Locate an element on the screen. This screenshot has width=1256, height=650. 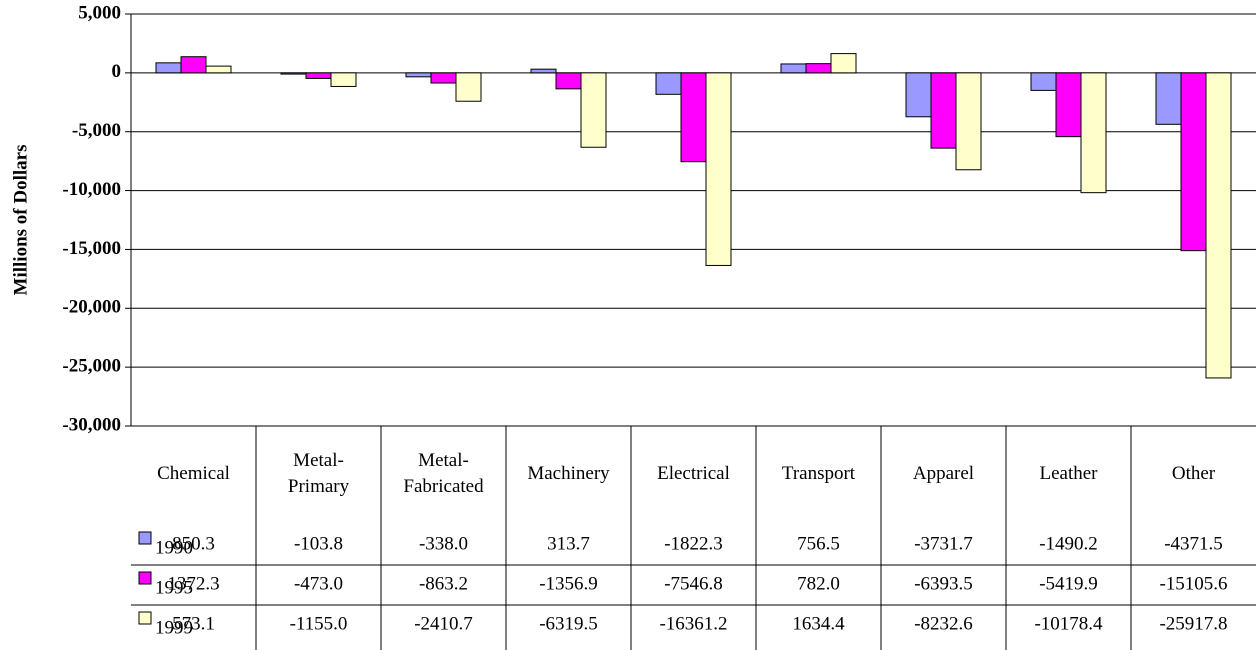
table-value: 850.3 is located at coordinates (193, 543).